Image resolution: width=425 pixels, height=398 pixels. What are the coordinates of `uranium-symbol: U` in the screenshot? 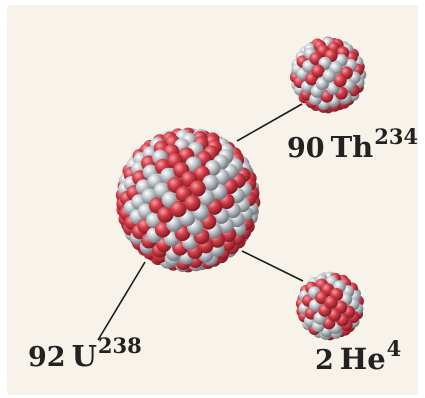 It's located at (84, 356).